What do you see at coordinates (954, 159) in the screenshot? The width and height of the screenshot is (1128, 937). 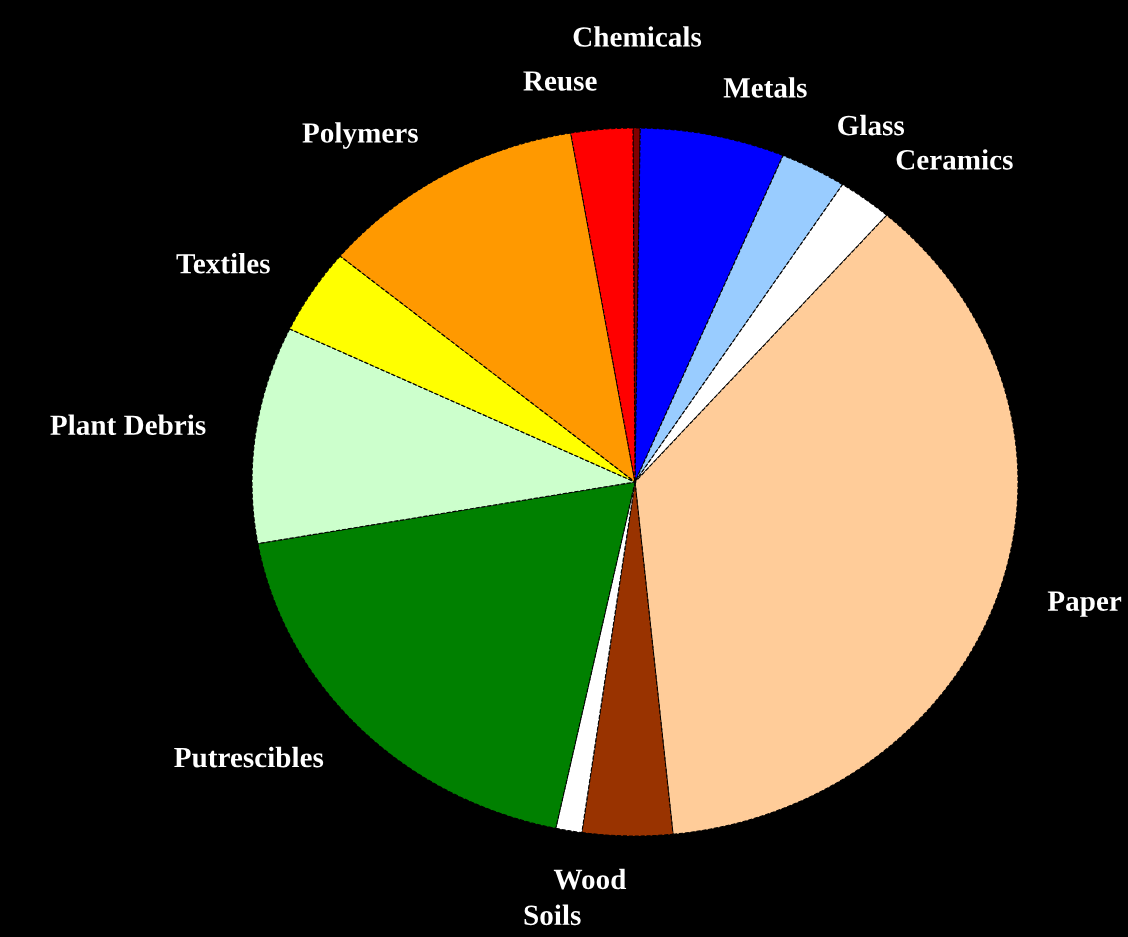 I see `slice-label: Ceramics` at bounding box center [954, 159].